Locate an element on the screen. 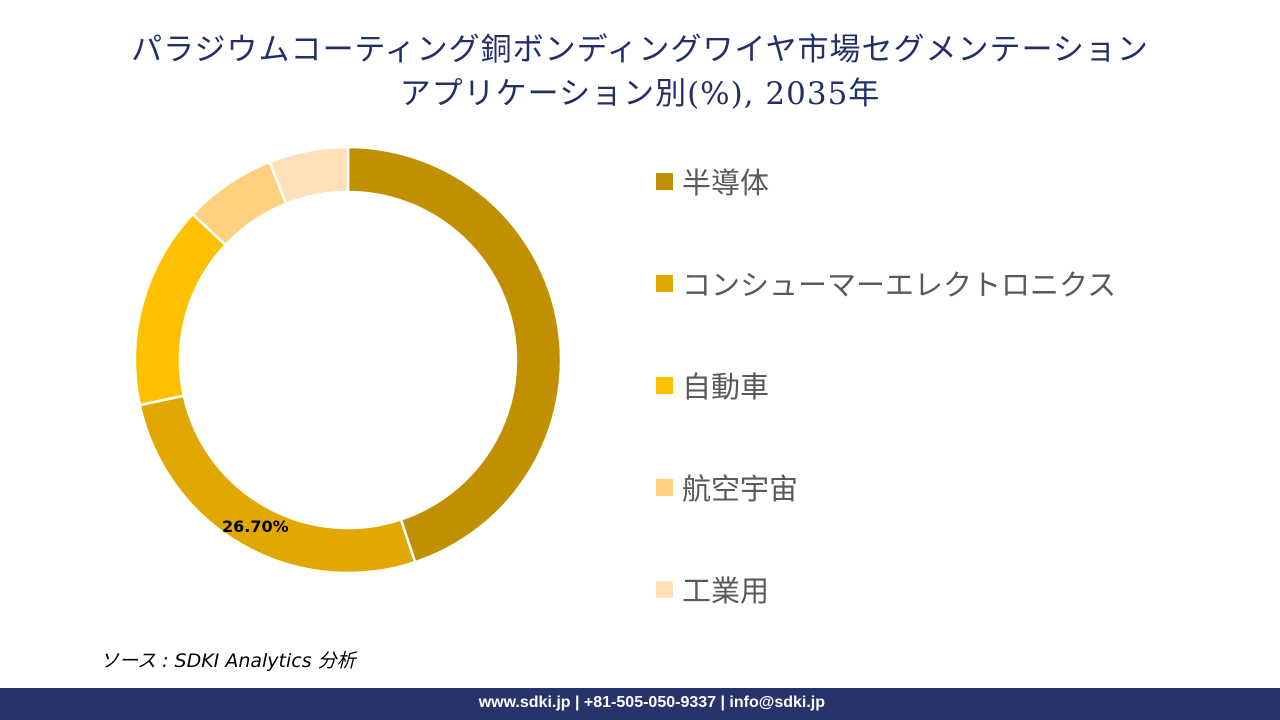 The width and height of the screenshot is (1280, 720). legend-label: 工業用 is located at coordinates (726, 591).